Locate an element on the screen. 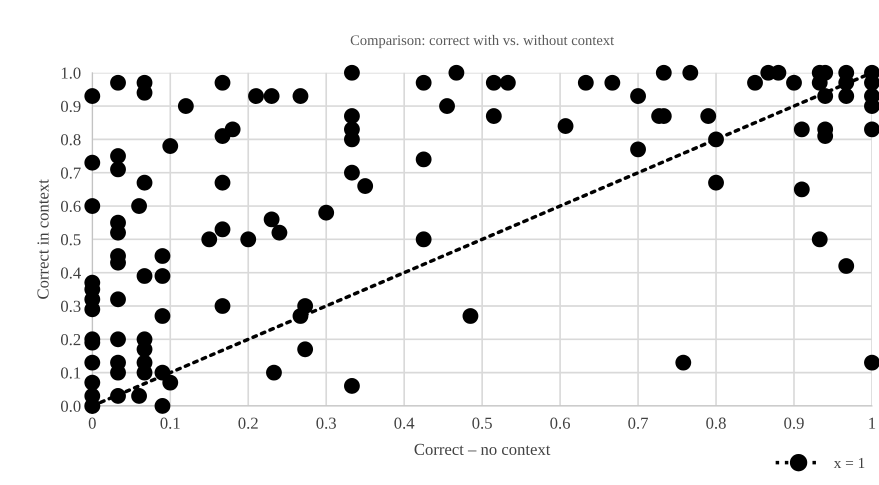  x-tick-label: 0.6 is located at coordinates (560, 423).